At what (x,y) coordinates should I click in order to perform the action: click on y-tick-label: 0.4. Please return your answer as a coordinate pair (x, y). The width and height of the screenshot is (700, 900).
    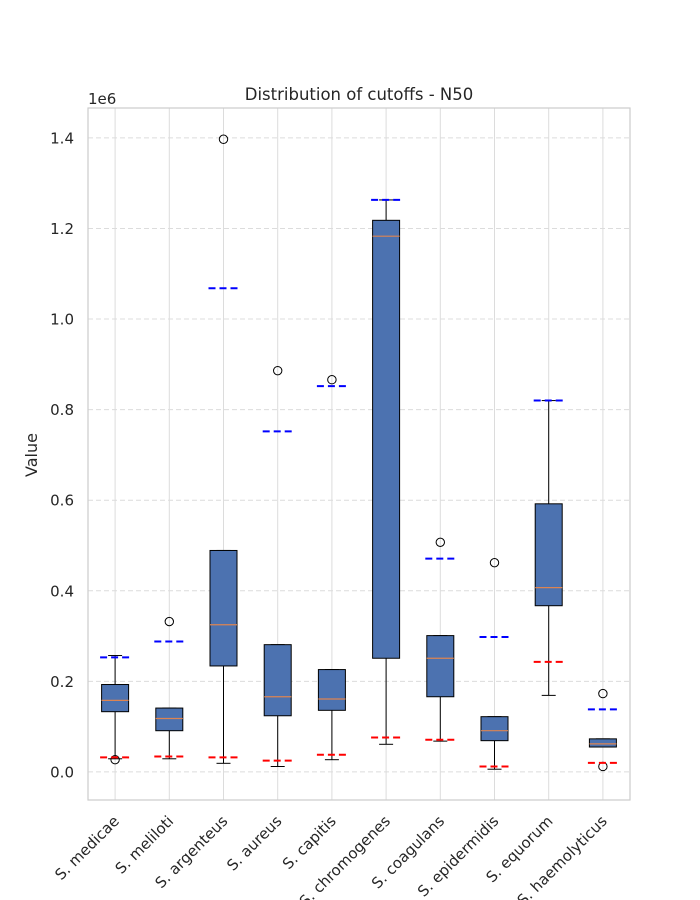
    Looking at the image, I should click on (62, 591).